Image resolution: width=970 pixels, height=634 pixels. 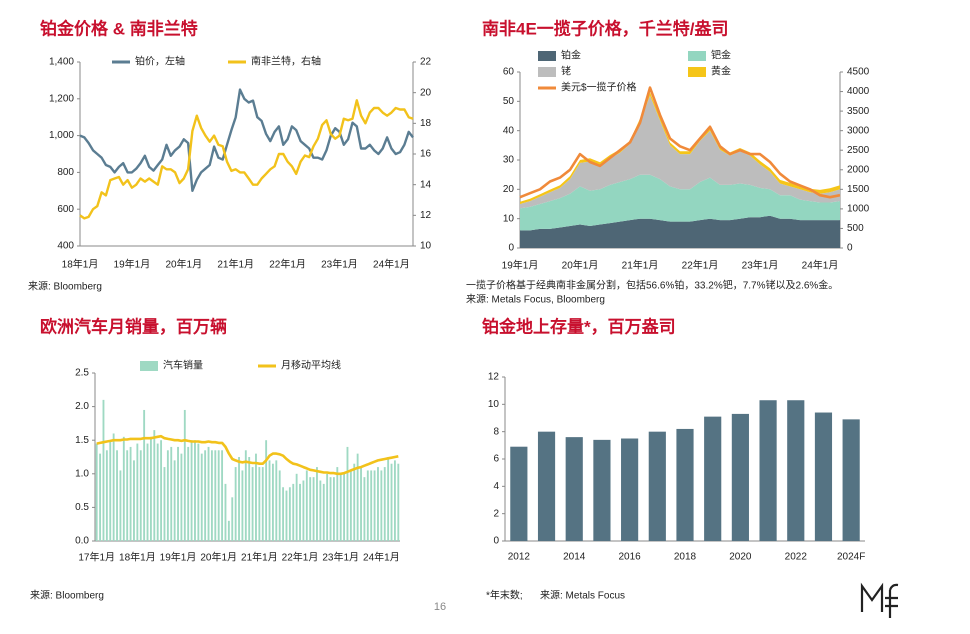 What do you see at coordinates (311, 365) in the screenshot?
I see `legend-label: 月移动平均线` at bounding box center [311, 365].